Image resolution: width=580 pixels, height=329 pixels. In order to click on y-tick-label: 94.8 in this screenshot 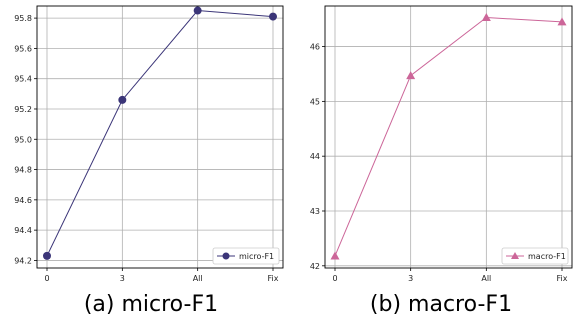, I will do `click(23, 170)`.